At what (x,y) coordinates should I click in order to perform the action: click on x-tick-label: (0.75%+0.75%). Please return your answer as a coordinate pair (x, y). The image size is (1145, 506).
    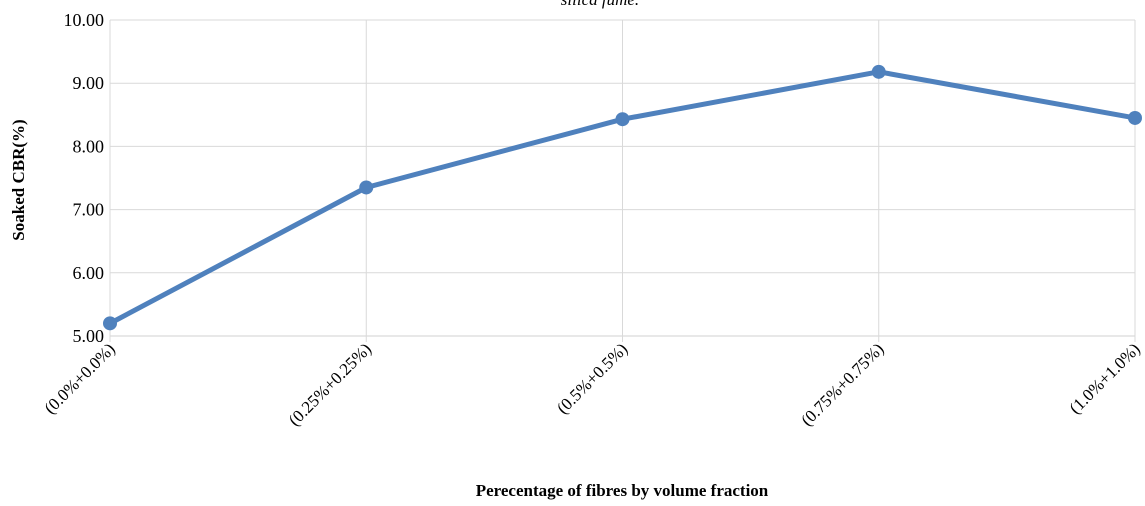
    Looking at the image, I should click on (842, 384).